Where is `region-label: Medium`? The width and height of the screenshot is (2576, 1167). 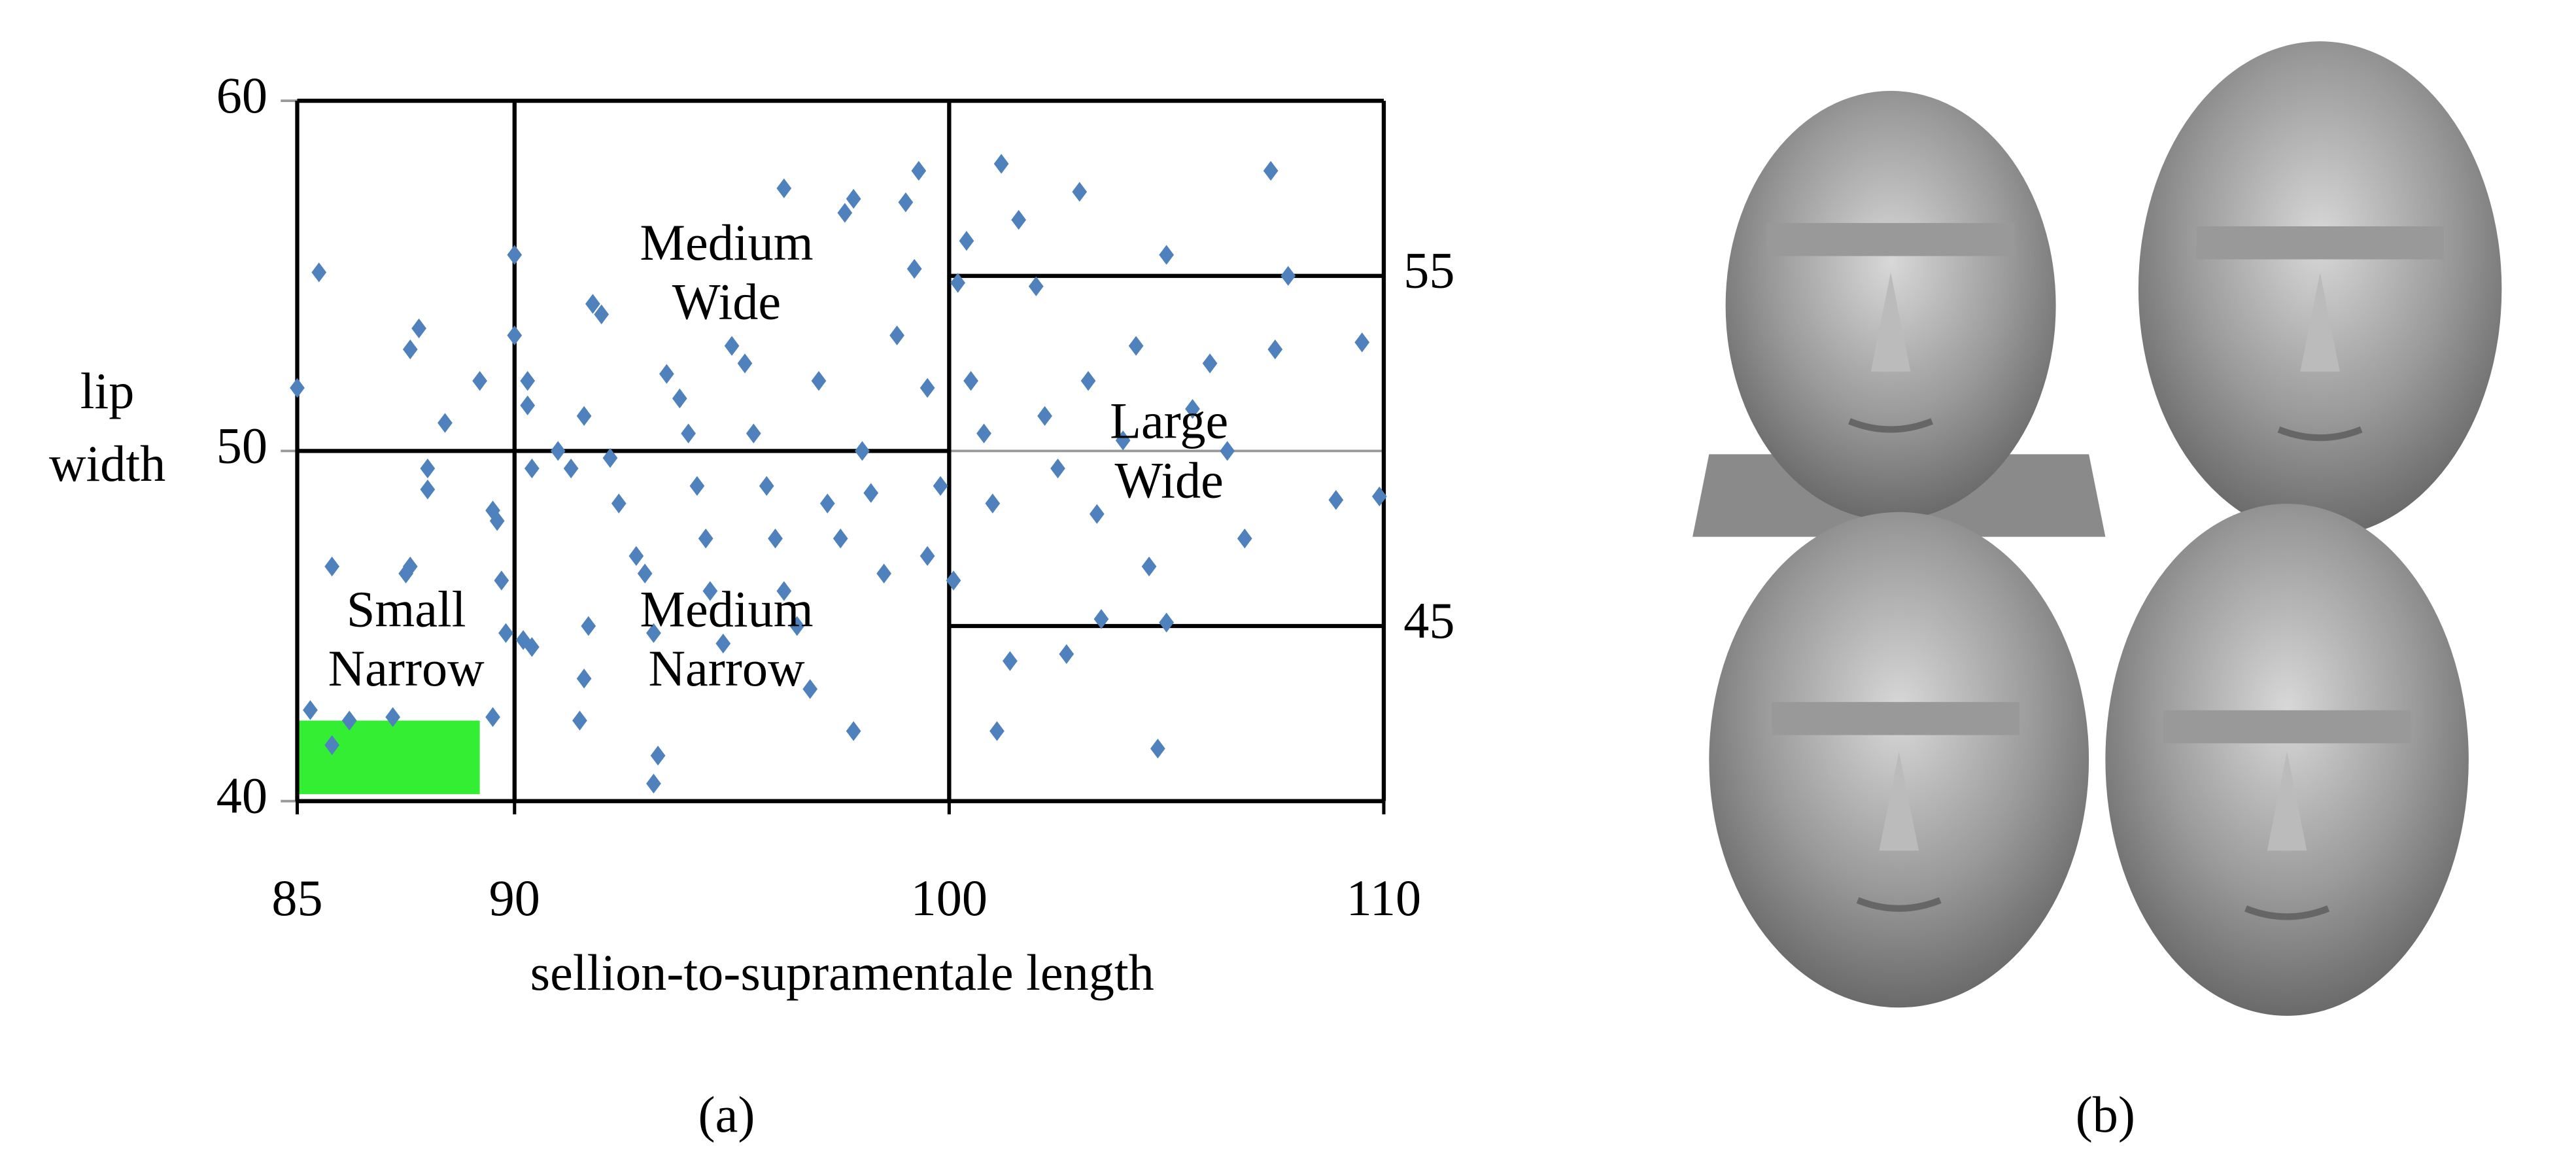 region-label: Medium is located at coordinates (727, 243).